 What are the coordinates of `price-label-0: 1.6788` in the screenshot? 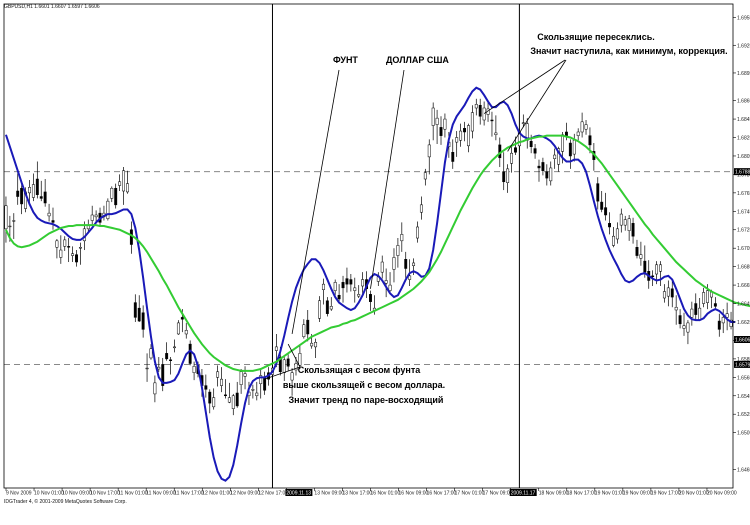 It's located at (742, 173).